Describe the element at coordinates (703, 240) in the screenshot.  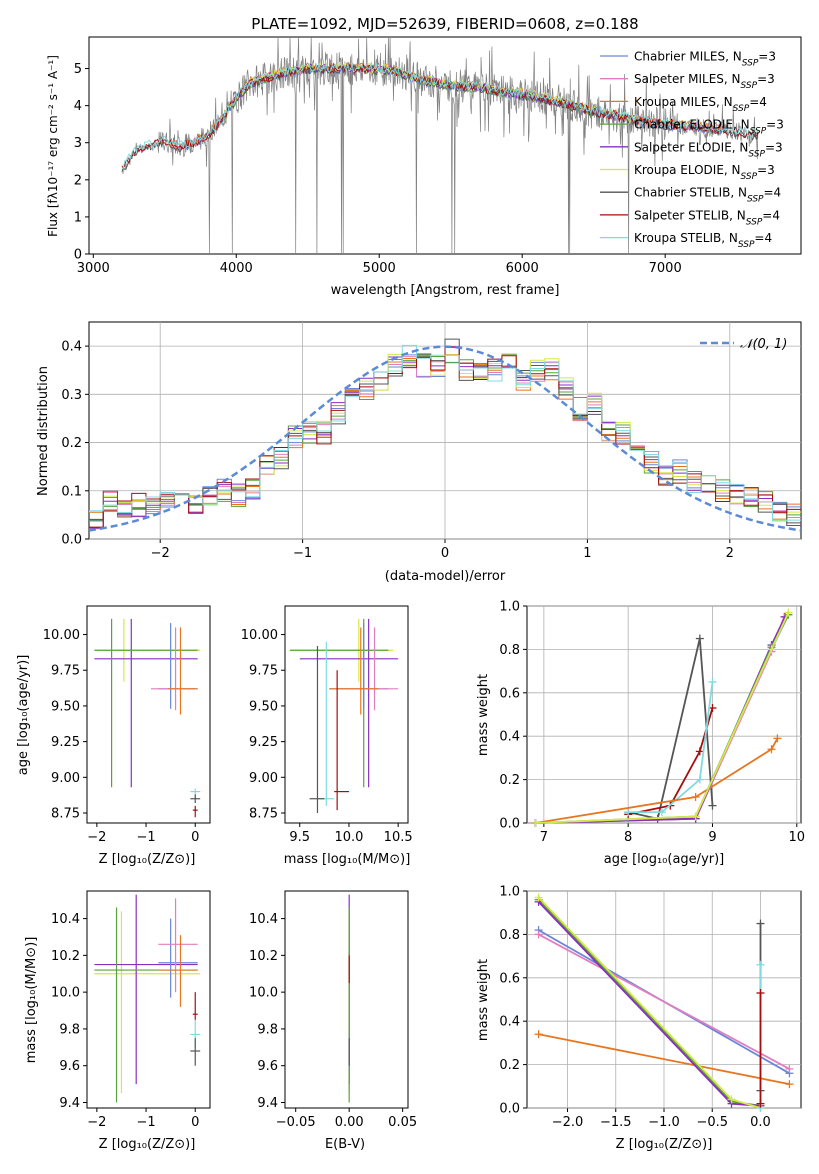
I see `legend-label: Kroupa STELIB, NSSP=4` at that location.